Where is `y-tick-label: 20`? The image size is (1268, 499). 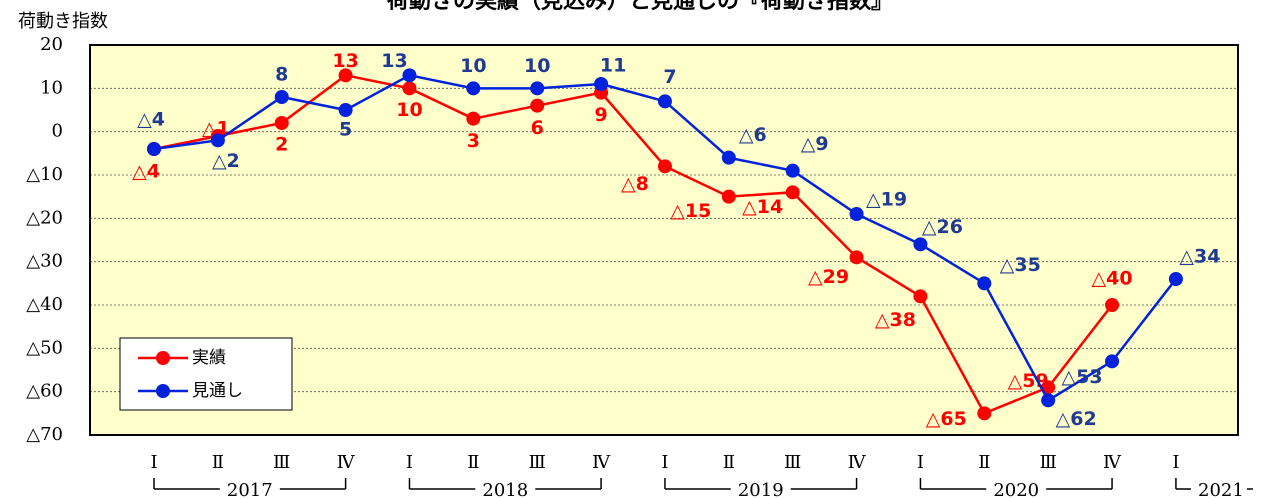
y-tick-label: 20 is located at coordinates (51, 44).